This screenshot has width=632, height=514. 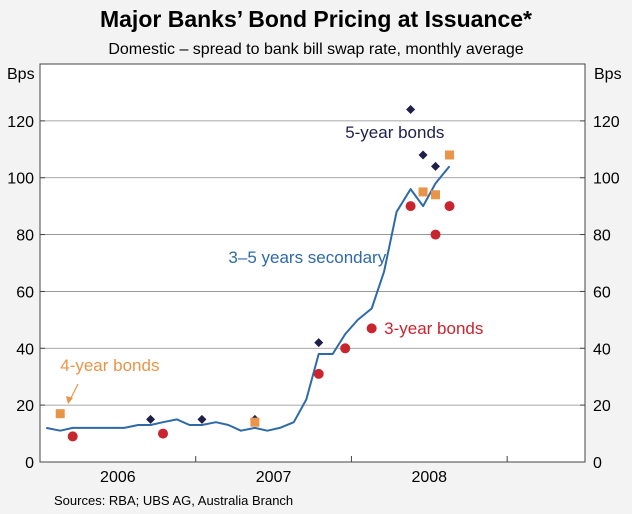 I want to click on y-tick-label-right: 20, so click(x=602, y=406).